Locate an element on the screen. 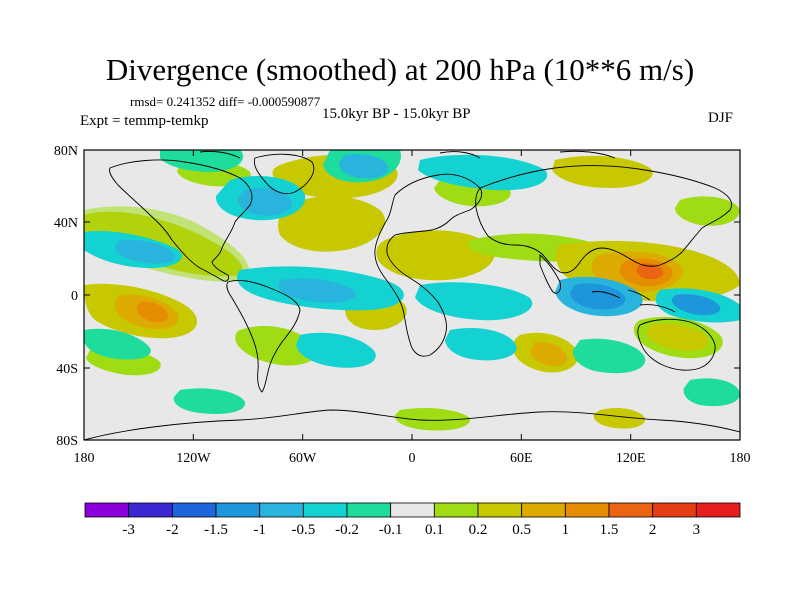 The image size is (800, 600). lat-tick-label: 0 is located at coordinates (74, 296).